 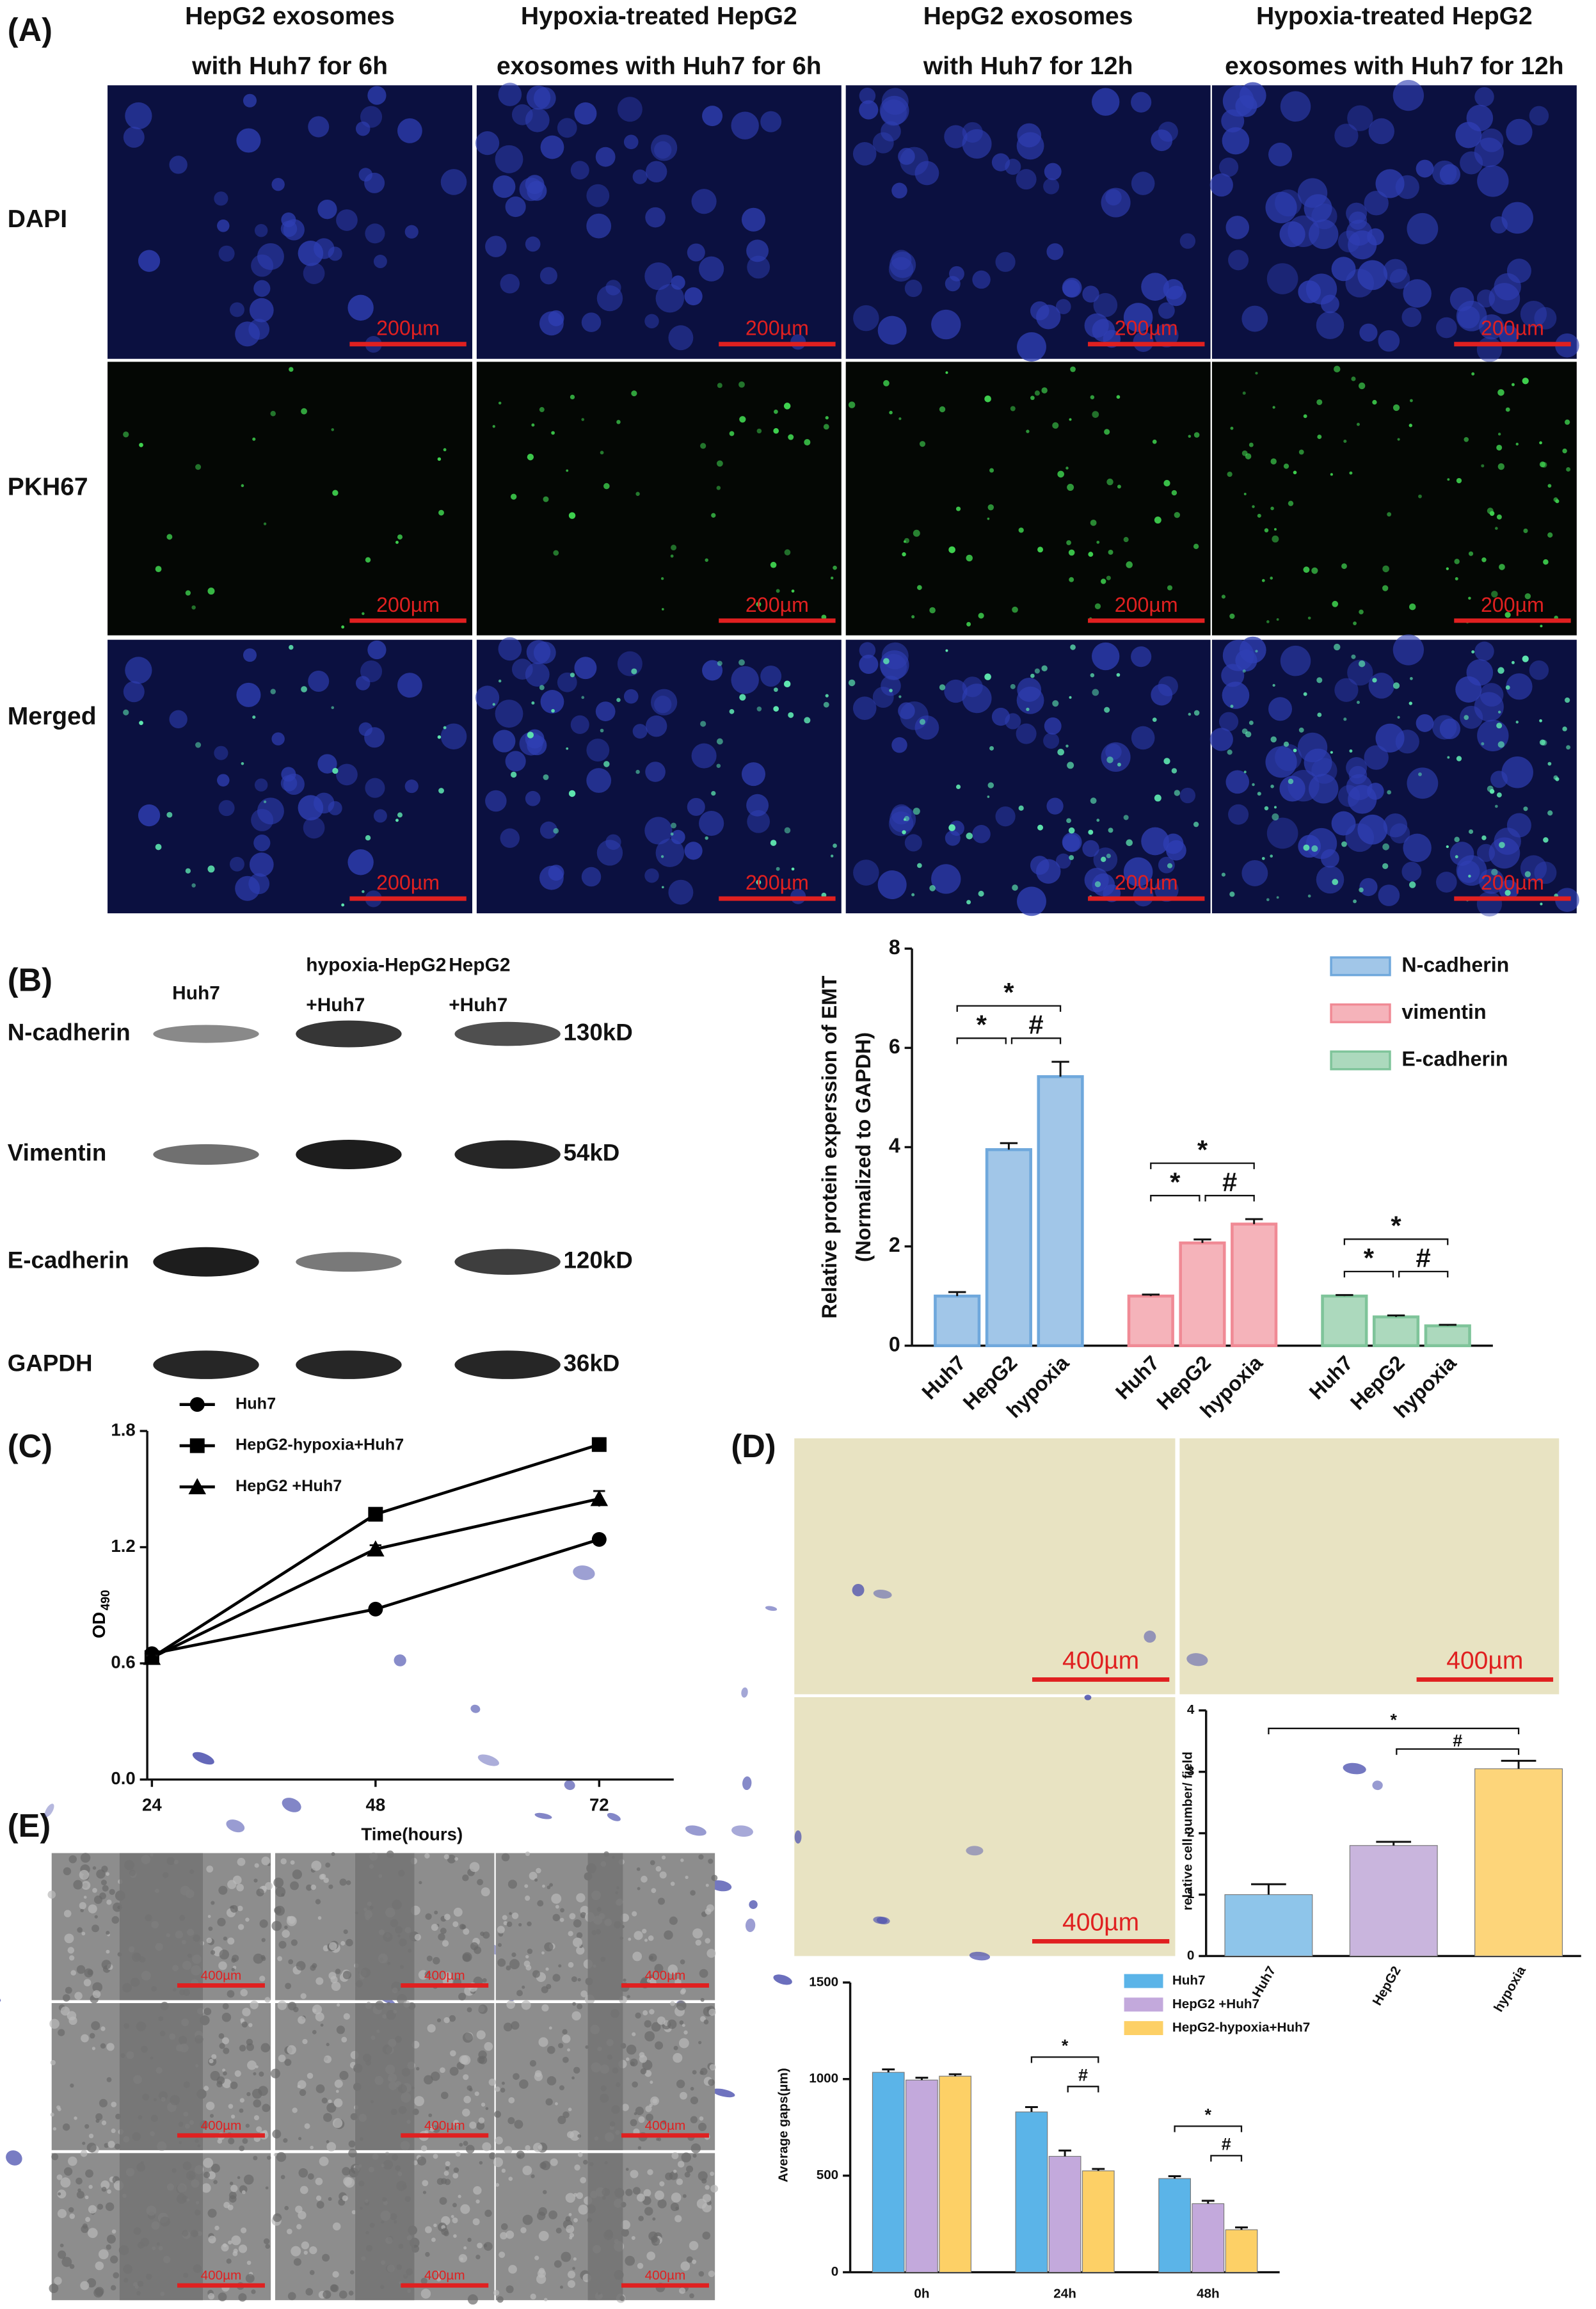 What do you see at coordinates (1190, 1771) in the screenshot?
I see `y-tick-label: 3` at bounding box center [1190, 1771].